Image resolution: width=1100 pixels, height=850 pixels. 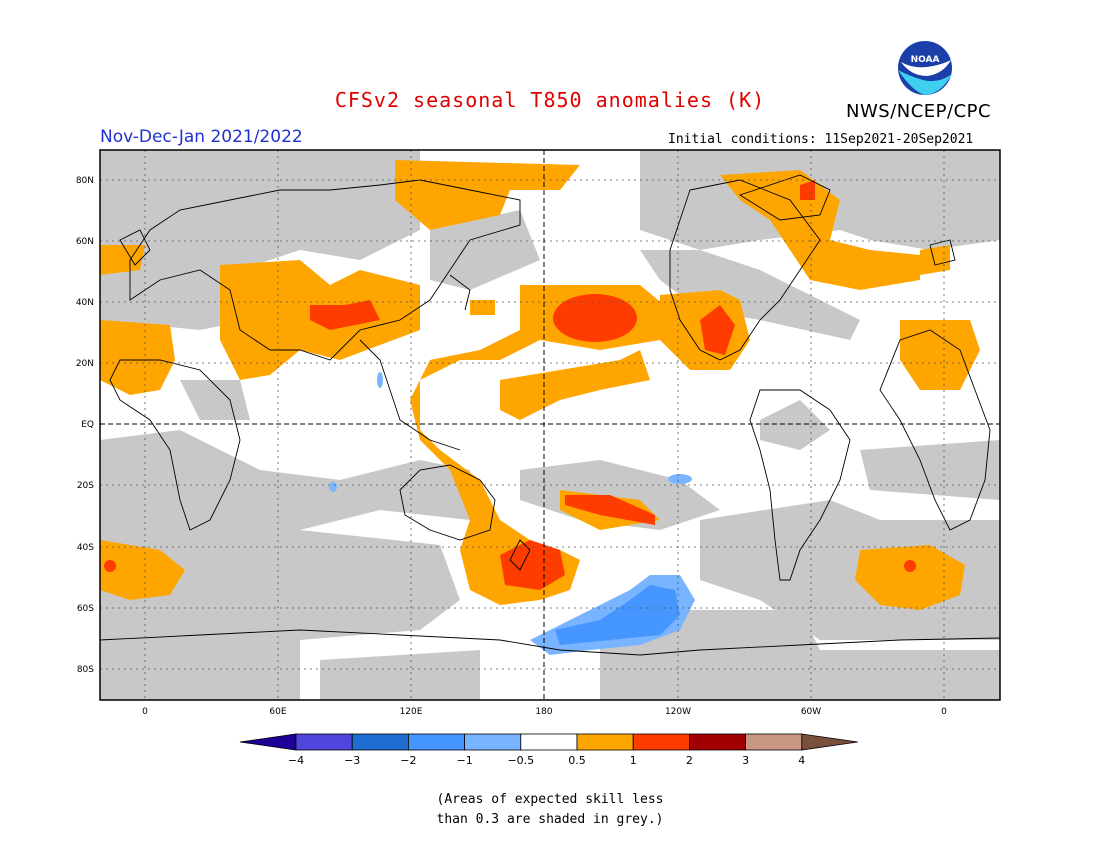 What do you see at coordinates (925, 60) in the screenshot?
I see `logo-text: NOAA` at bounding box center [925, 60].